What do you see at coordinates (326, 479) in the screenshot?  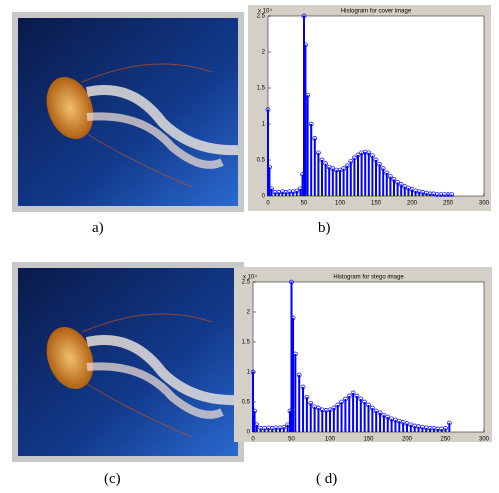 I see `caption: ( d)` at bounding box center [326, 479].